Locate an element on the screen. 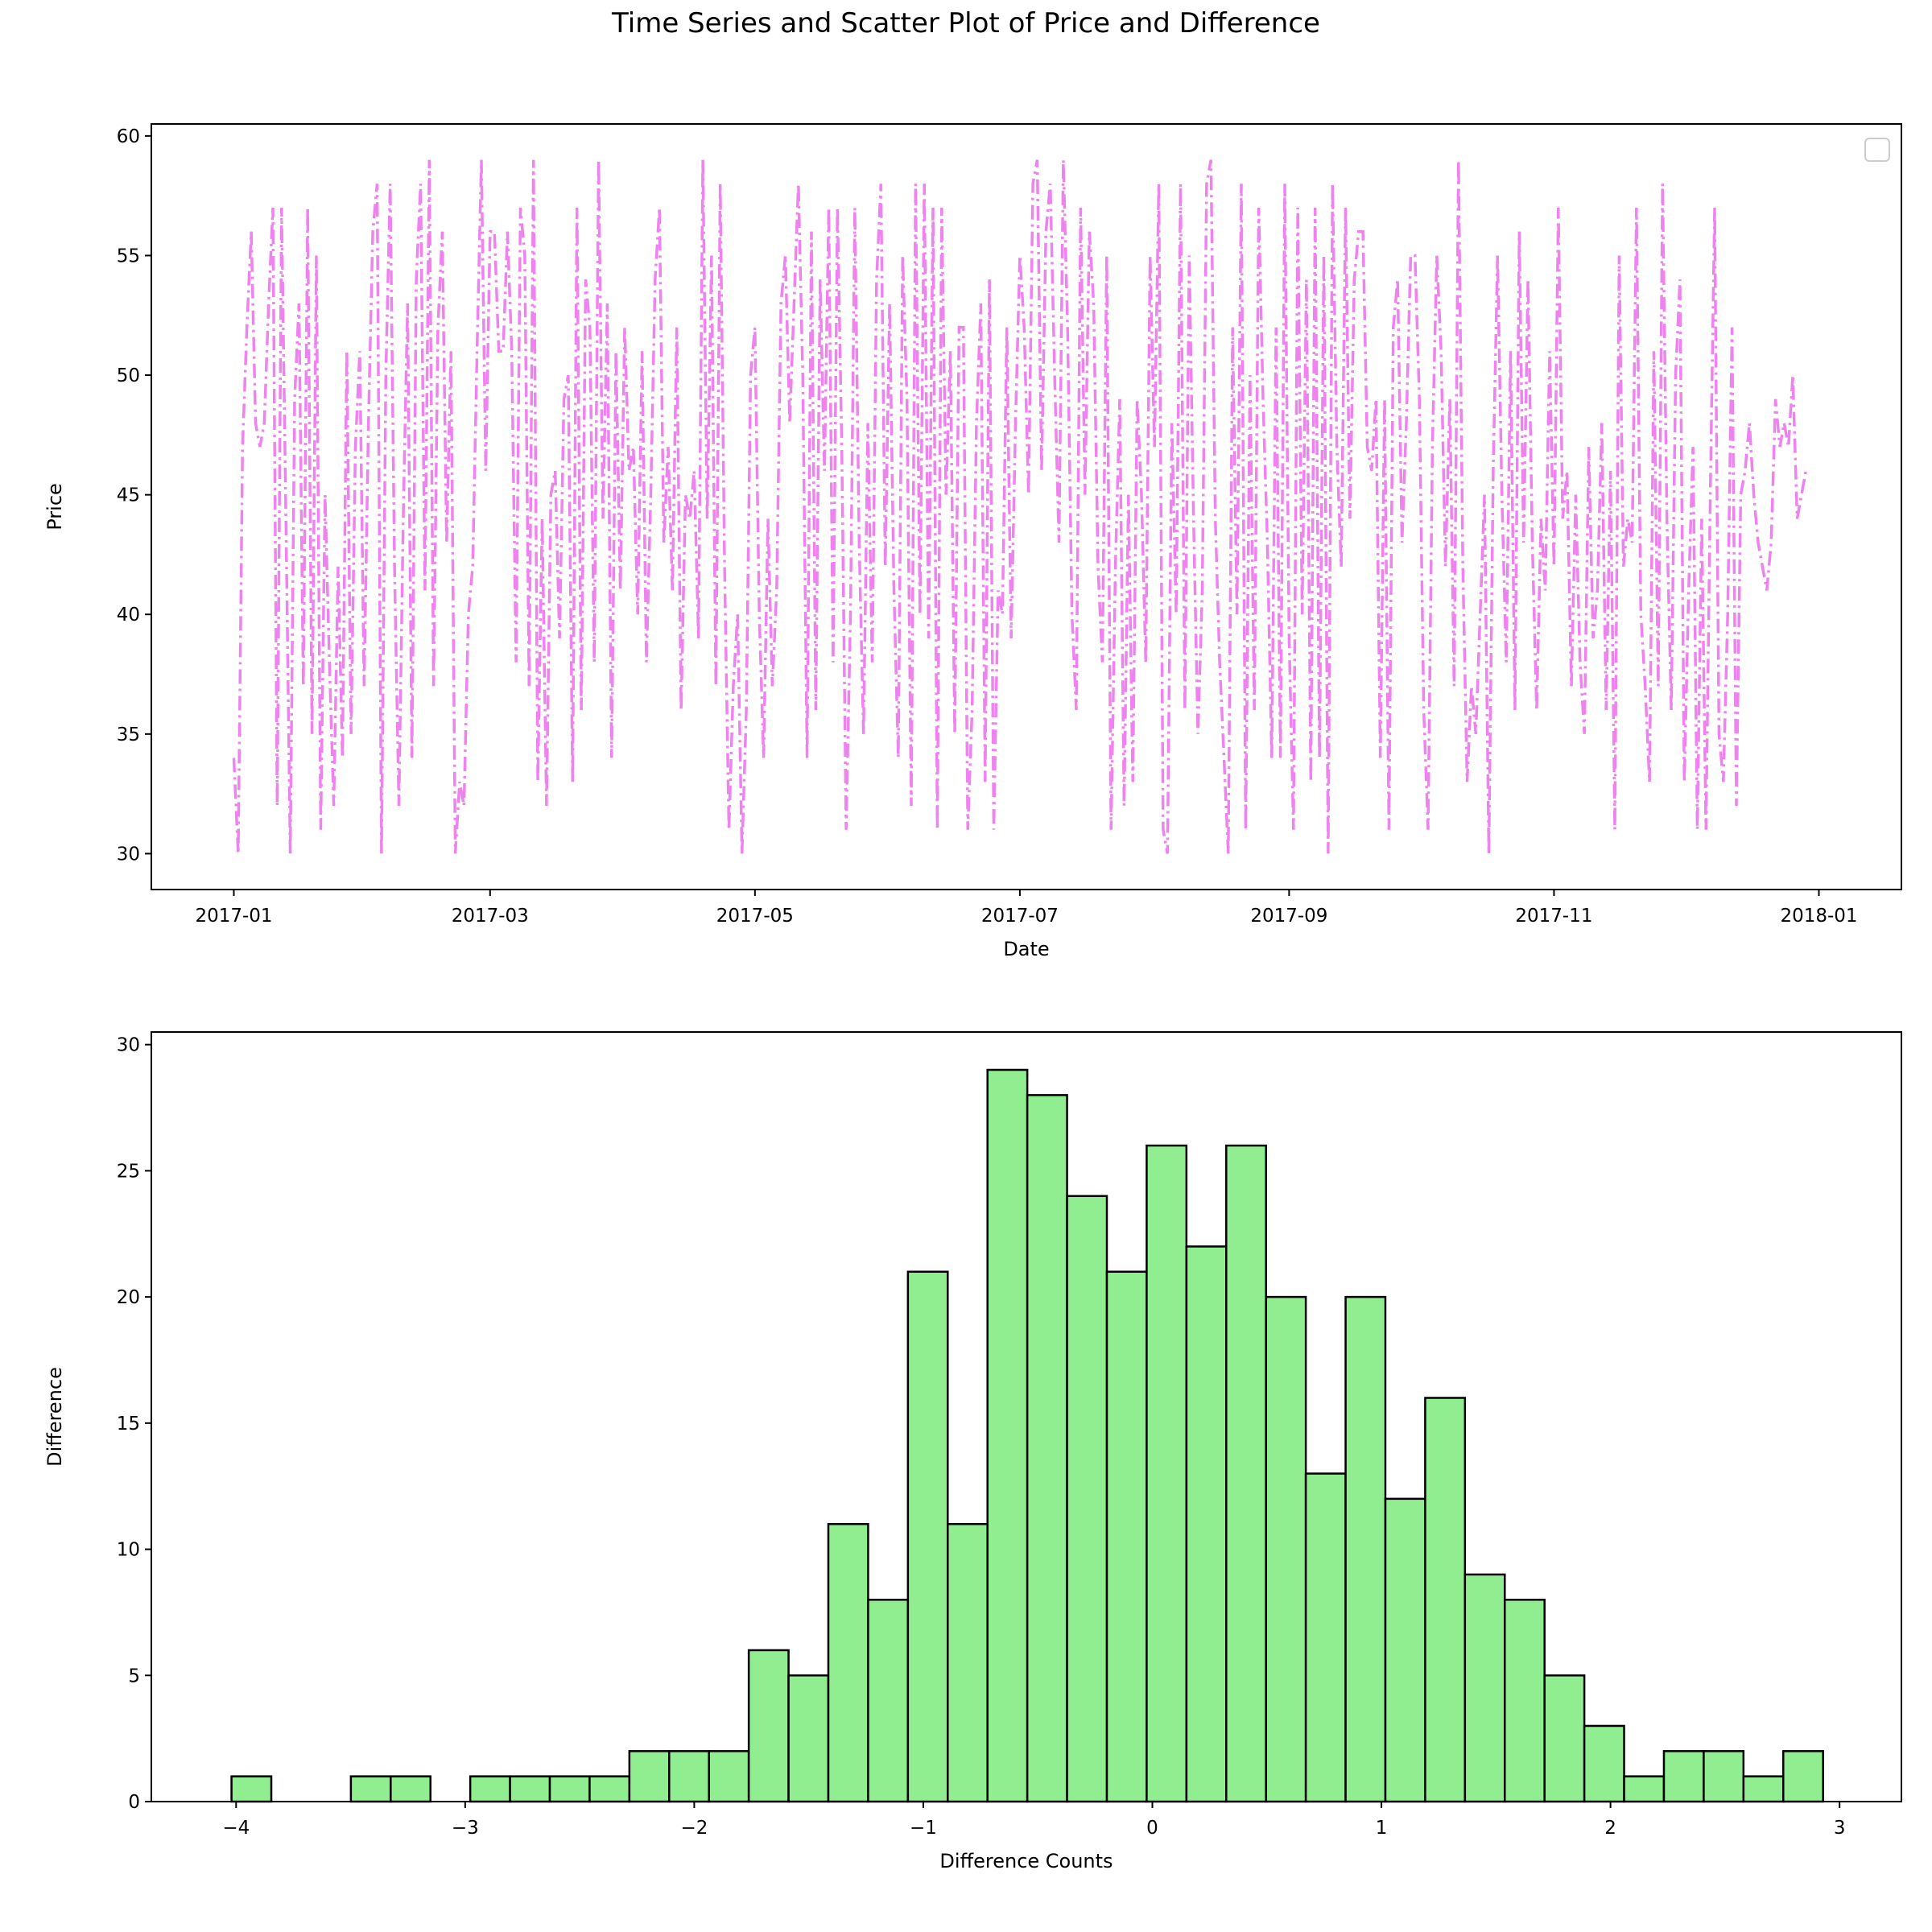 This screenshot has height=1932, width=1932. y-axis-label: Price is located at coordinates (54, 506).